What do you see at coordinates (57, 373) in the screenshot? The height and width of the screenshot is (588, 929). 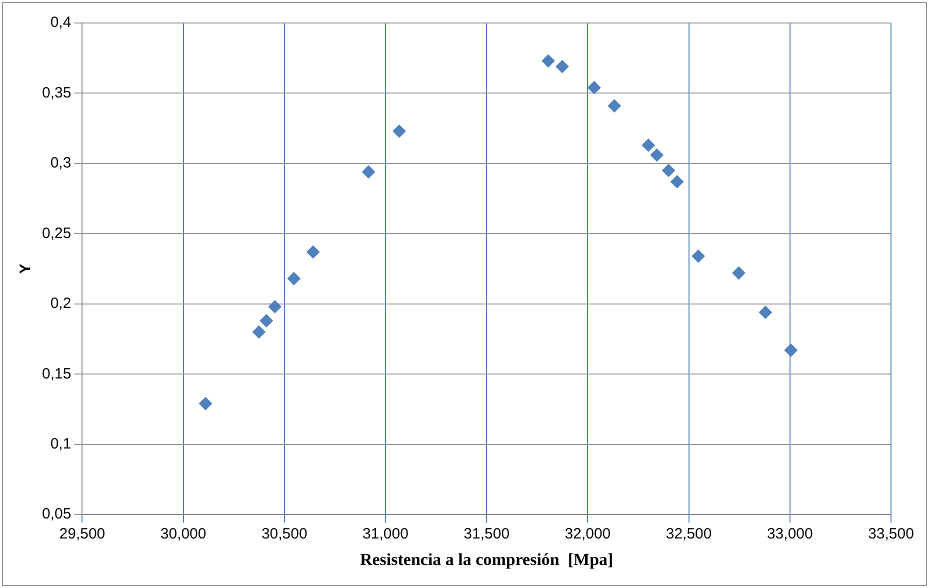 I see `y-tick-label: 0,15` at bounding box center [57, 373].